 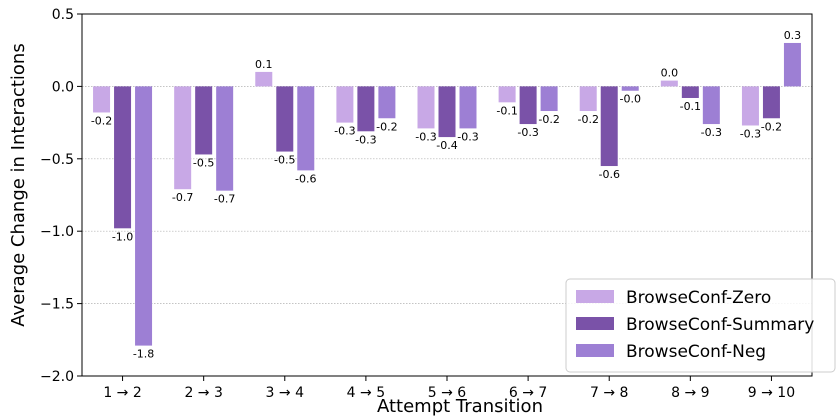 What do you see at coordinates (670, 73) in the screenshot?
I see `data-label: 0.0` at bounding box center [670, 73].